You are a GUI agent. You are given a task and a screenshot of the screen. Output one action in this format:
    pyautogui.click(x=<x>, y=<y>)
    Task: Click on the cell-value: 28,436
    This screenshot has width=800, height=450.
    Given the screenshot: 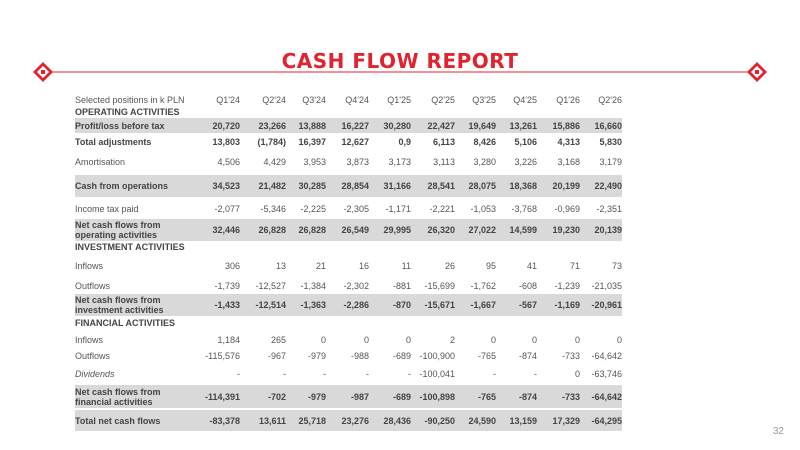 What is the action you would take?
    pyautogui.click(x=397, y=420)
    